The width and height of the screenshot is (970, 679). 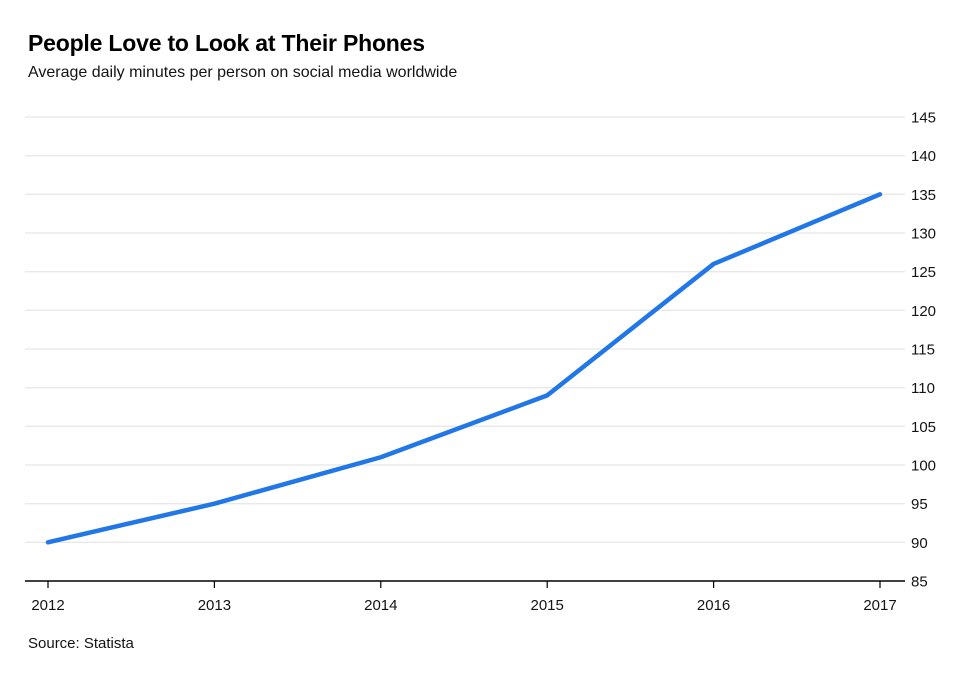 What do you see at coordinates (463, 605) in the screenshot?
I see `x-axis-labels: 2012 2013 2014 2015 2016 2017` at bounding box center [463, 605].